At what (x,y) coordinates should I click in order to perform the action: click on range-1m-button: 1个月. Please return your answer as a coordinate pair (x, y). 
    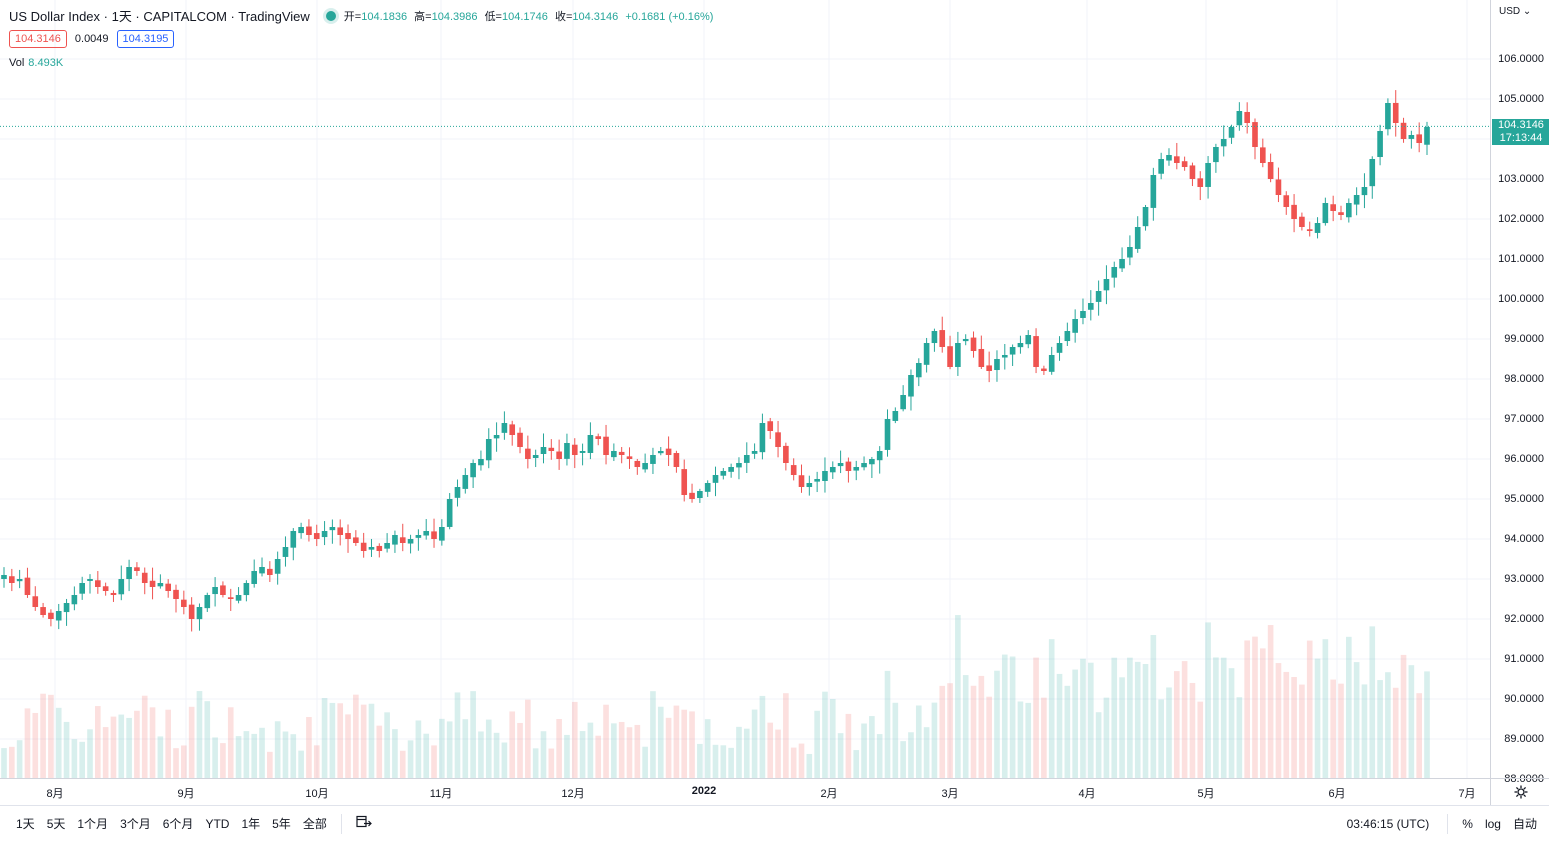
    Looking at the image, I should click on (93, 824).